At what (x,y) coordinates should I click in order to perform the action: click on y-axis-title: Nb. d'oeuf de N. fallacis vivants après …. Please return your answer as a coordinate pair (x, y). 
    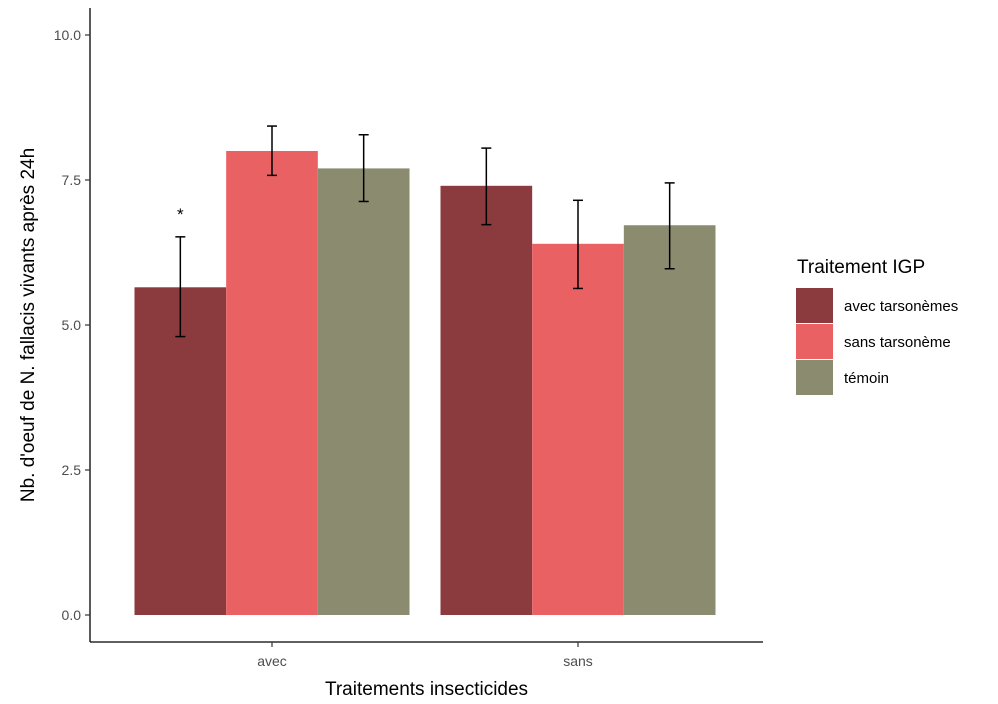
    Looking at the image, I should click on (28, 325).